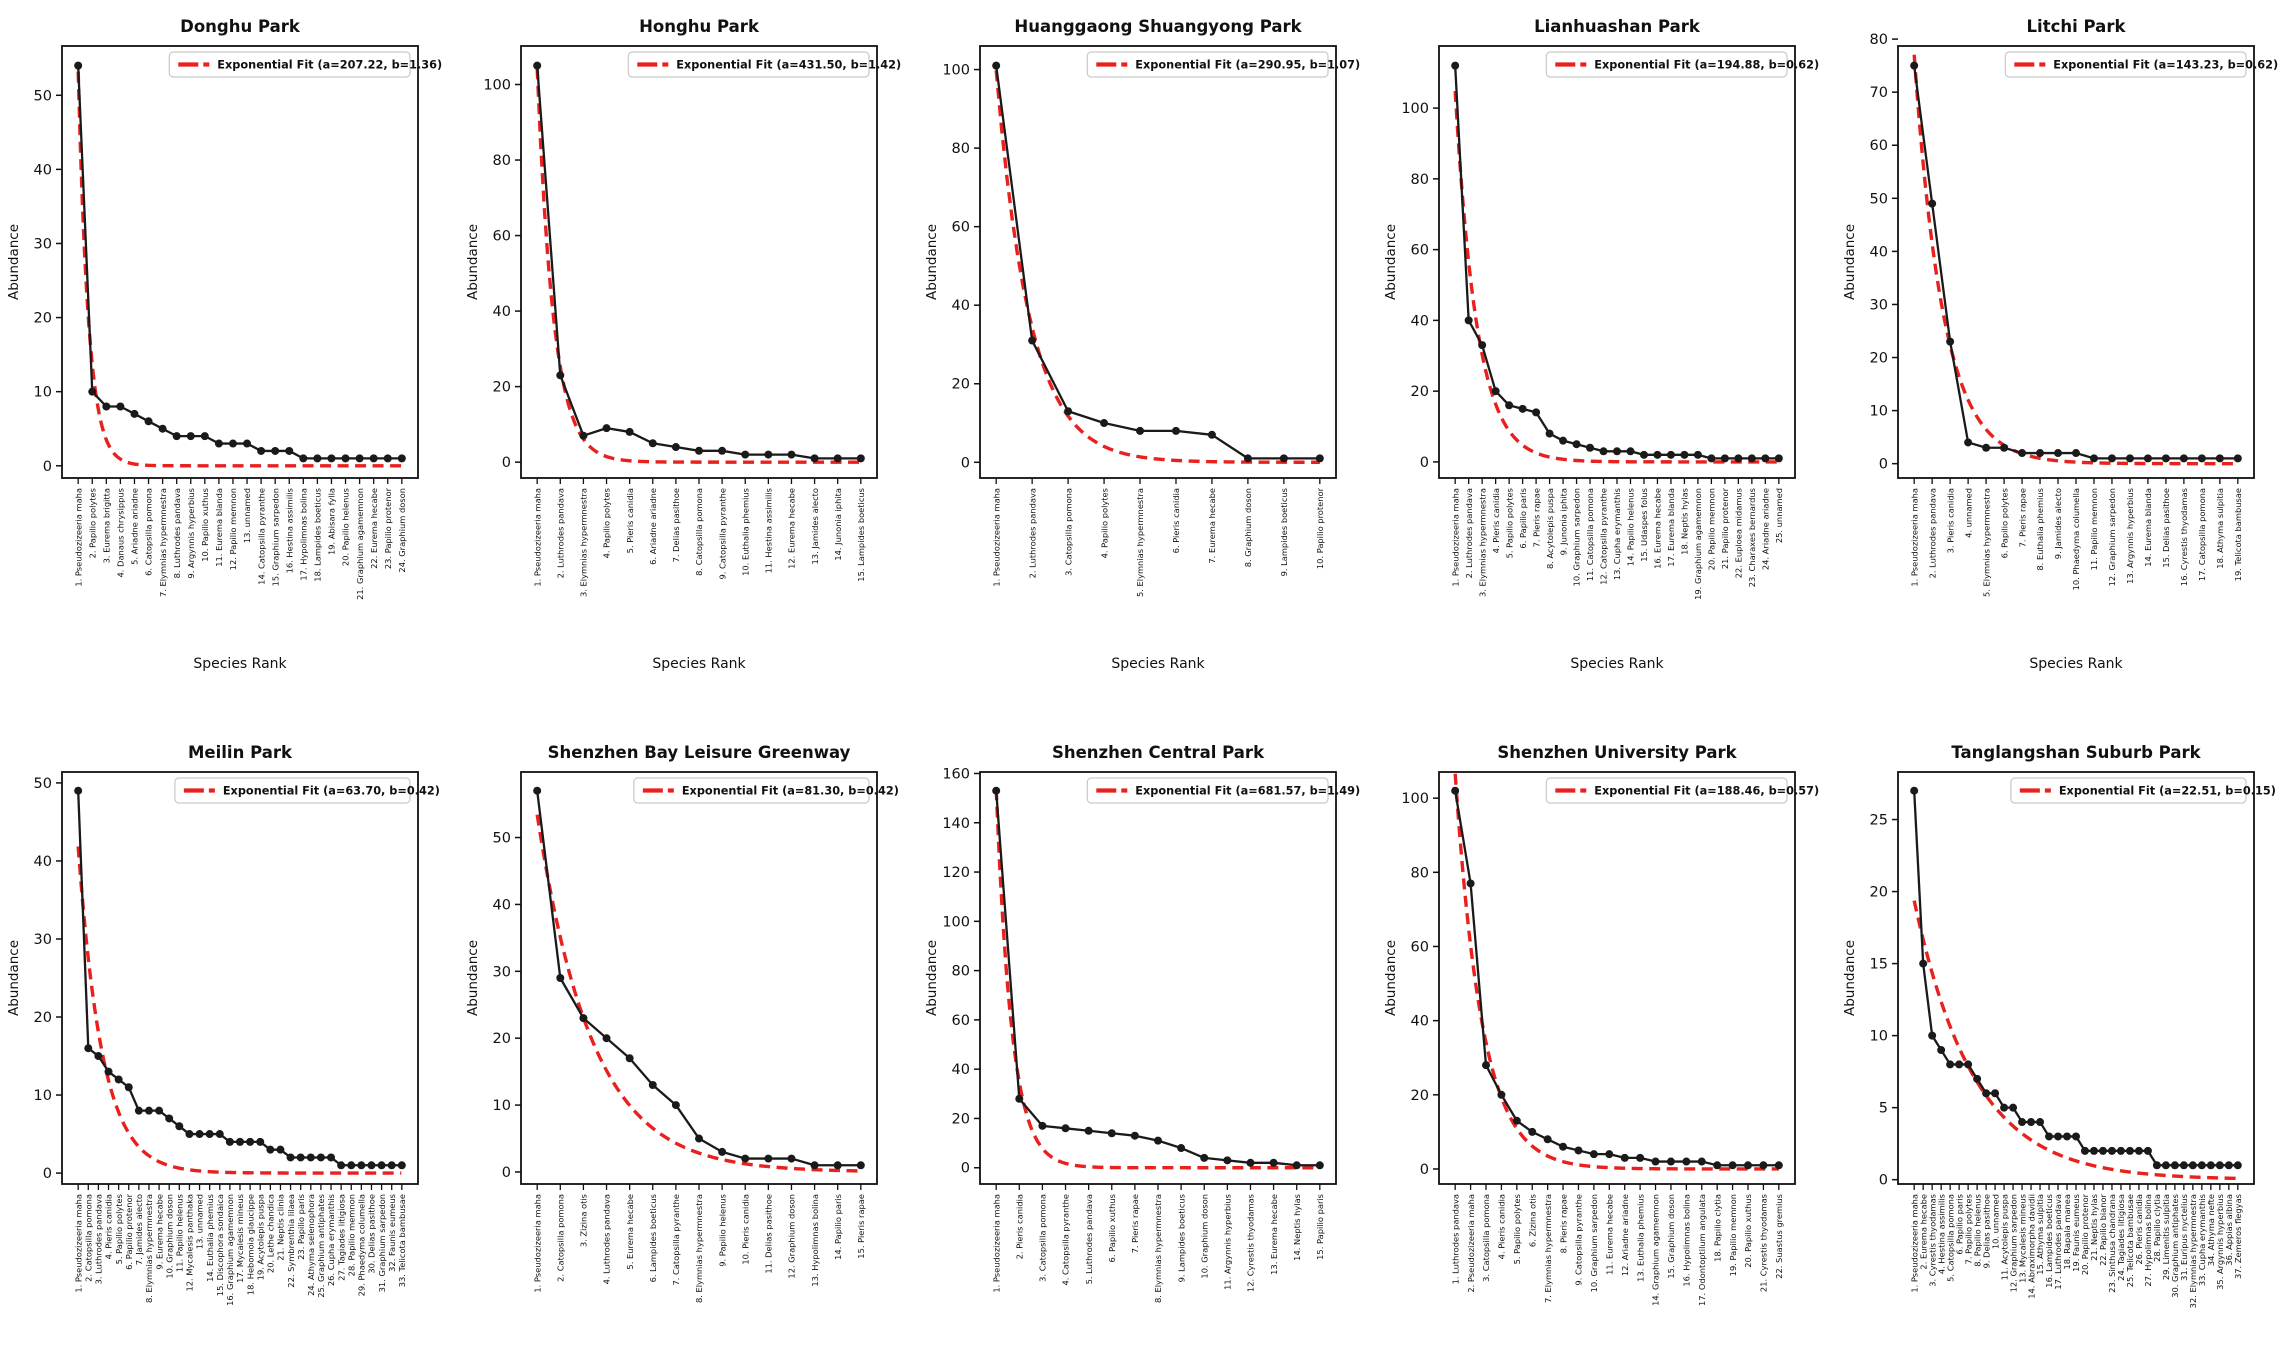 This screenshot has width=2295, height=1367. Describe the element at coordinates (1986, 1231) in the screenshot. I see `species-tick-label: 9. Delias pasithoe` at that location.